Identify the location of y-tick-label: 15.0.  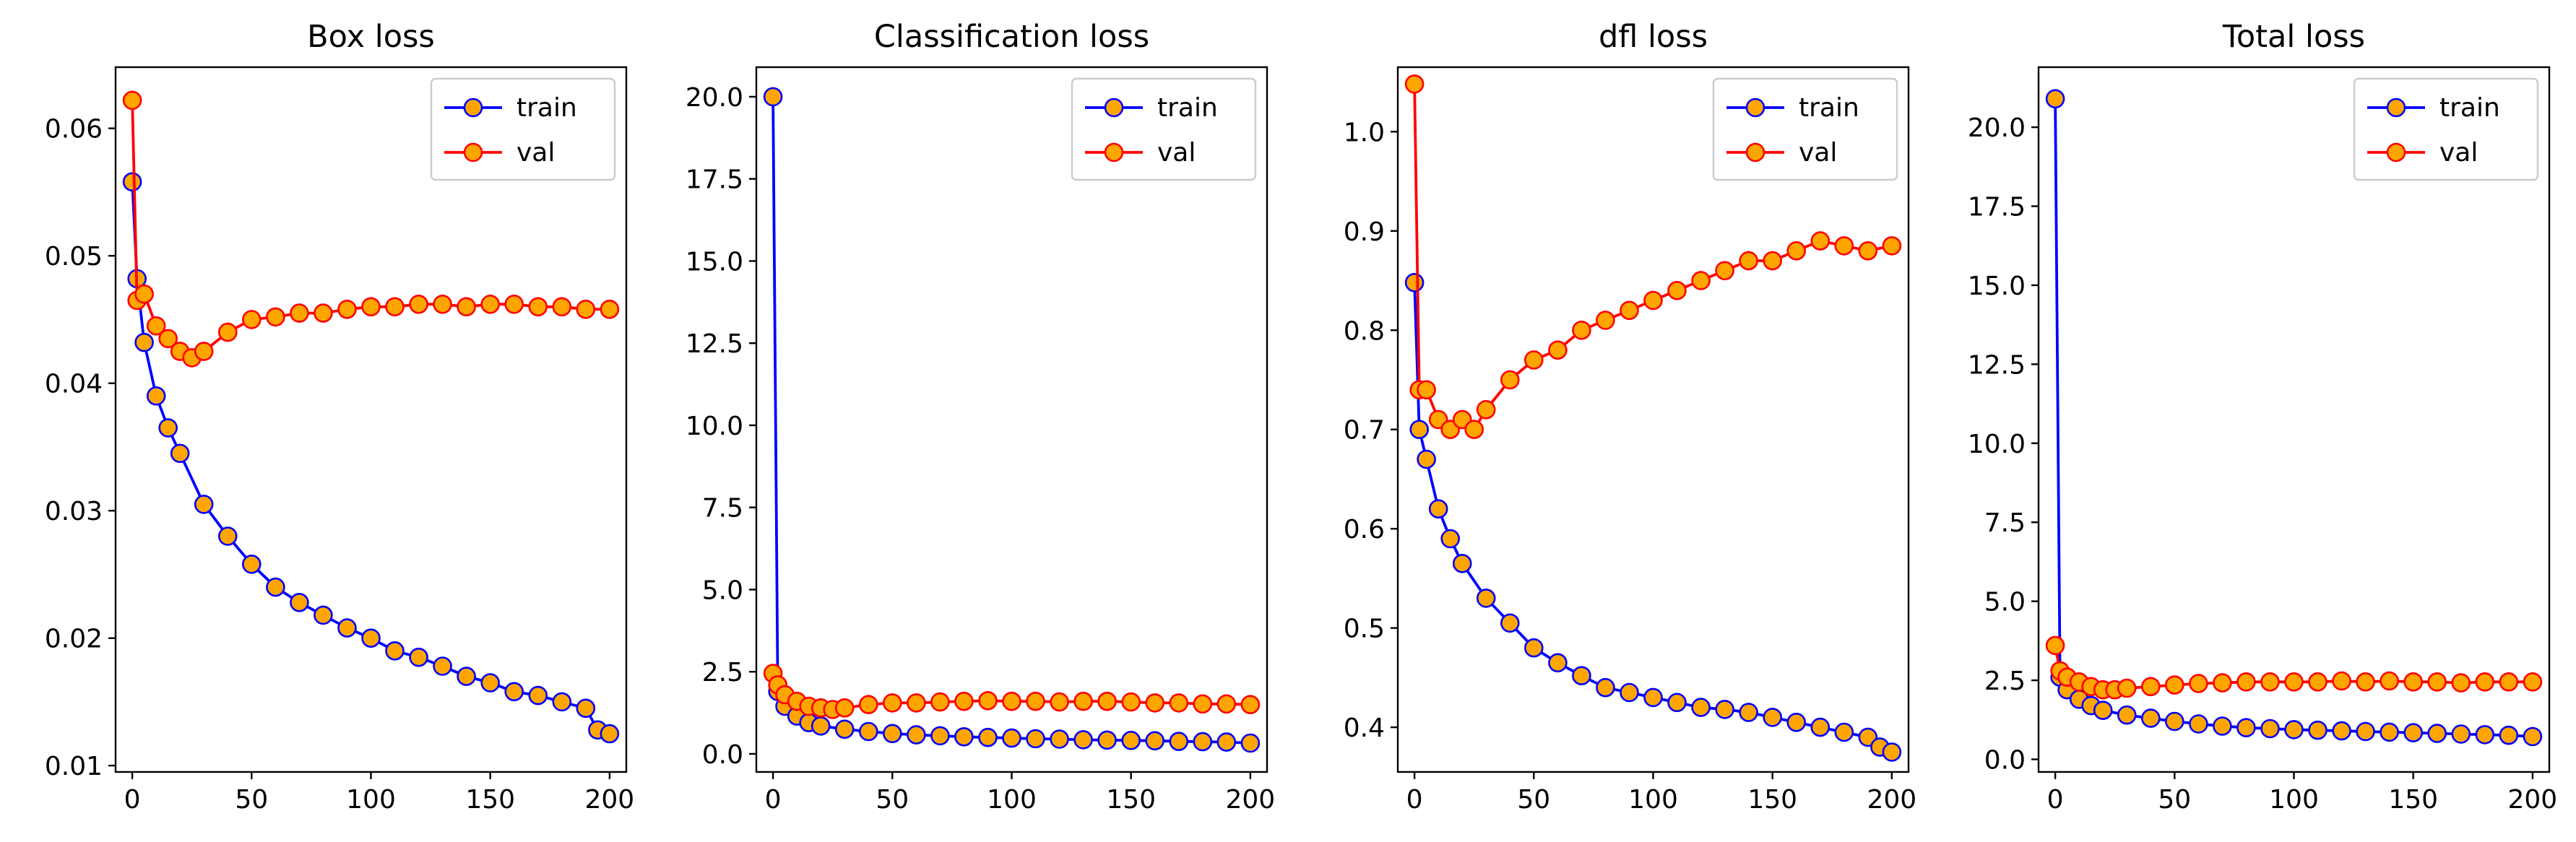
(714, 262).